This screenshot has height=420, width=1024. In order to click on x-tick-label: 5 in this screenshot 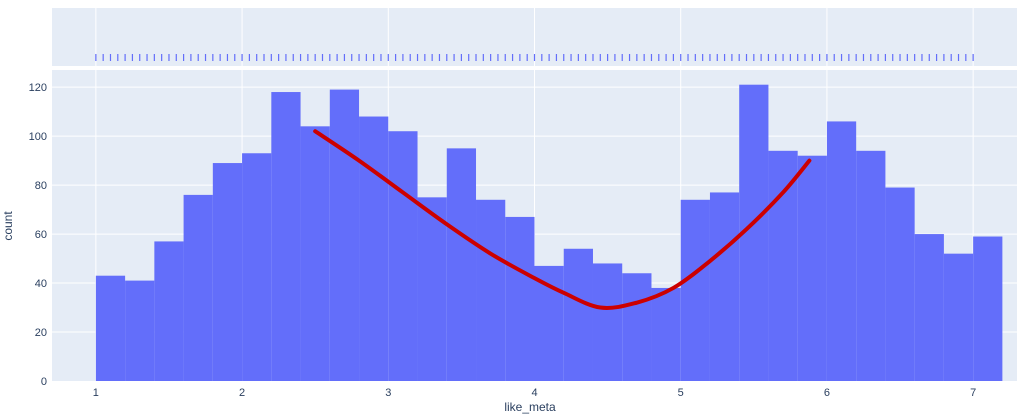, I will do `click(681, 393)`.